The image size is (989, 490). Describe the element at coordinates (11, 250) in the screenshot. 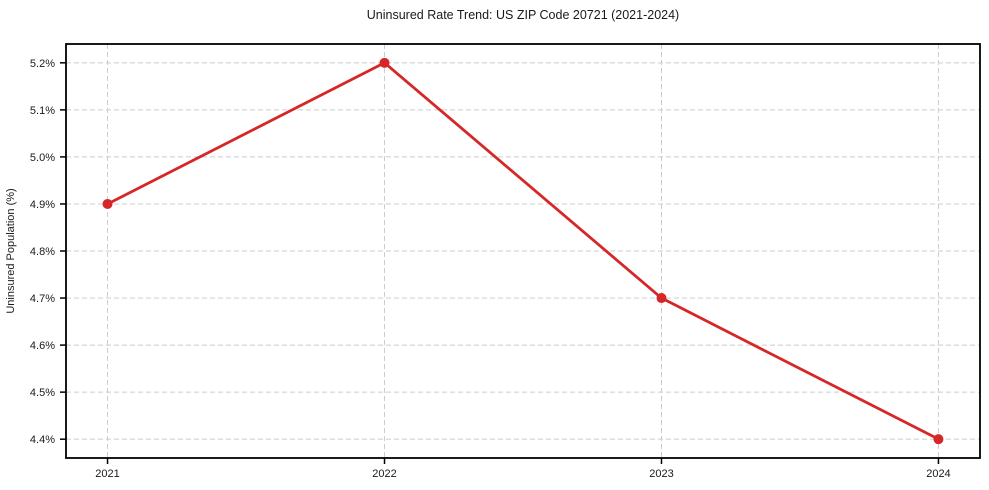

I see `y-axis-label: Uninsured Population (%)` at that location.